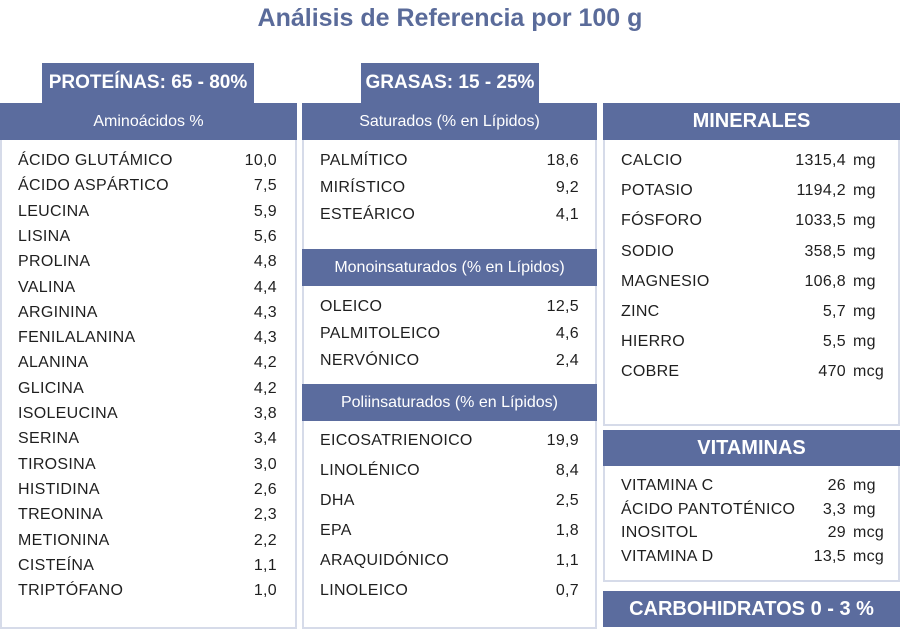  Describe the element at coordinates (751, 121) in the screenshot. I see `minerals-header: MINERALES` at that location.